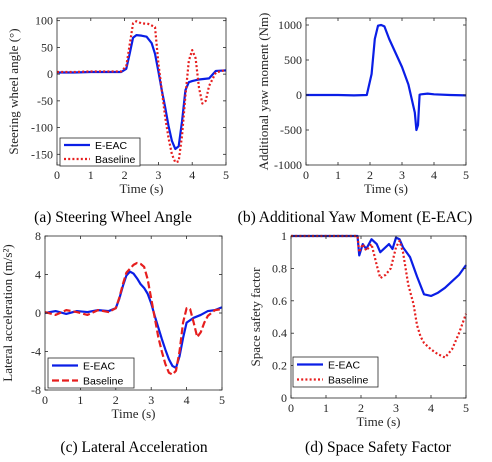 This screenshot has height=462, width=492. Describe the element at coordinates (386, 77) in the screenshot. I see `series-line-yaw-moment` at that location.